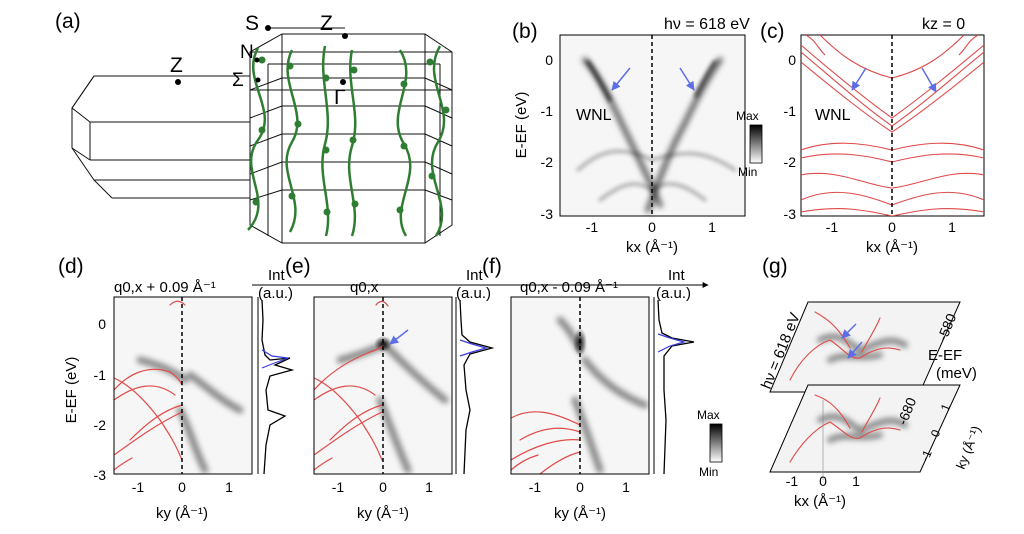 The height and width of the screenshot is (534, 1024). I want to click on panel-c-xtick: 0, so click(892, 227).